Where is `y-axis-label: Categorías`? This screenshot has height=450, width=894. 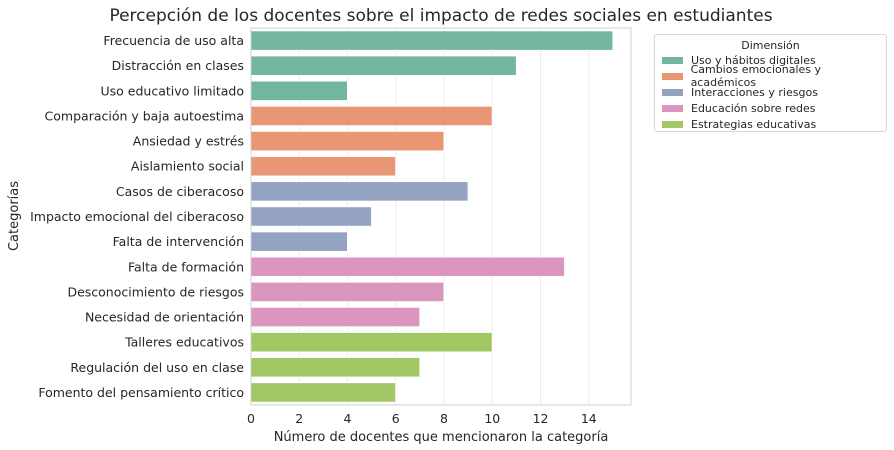 y-axis-label: Categorías is located at coordinates (14, 216).